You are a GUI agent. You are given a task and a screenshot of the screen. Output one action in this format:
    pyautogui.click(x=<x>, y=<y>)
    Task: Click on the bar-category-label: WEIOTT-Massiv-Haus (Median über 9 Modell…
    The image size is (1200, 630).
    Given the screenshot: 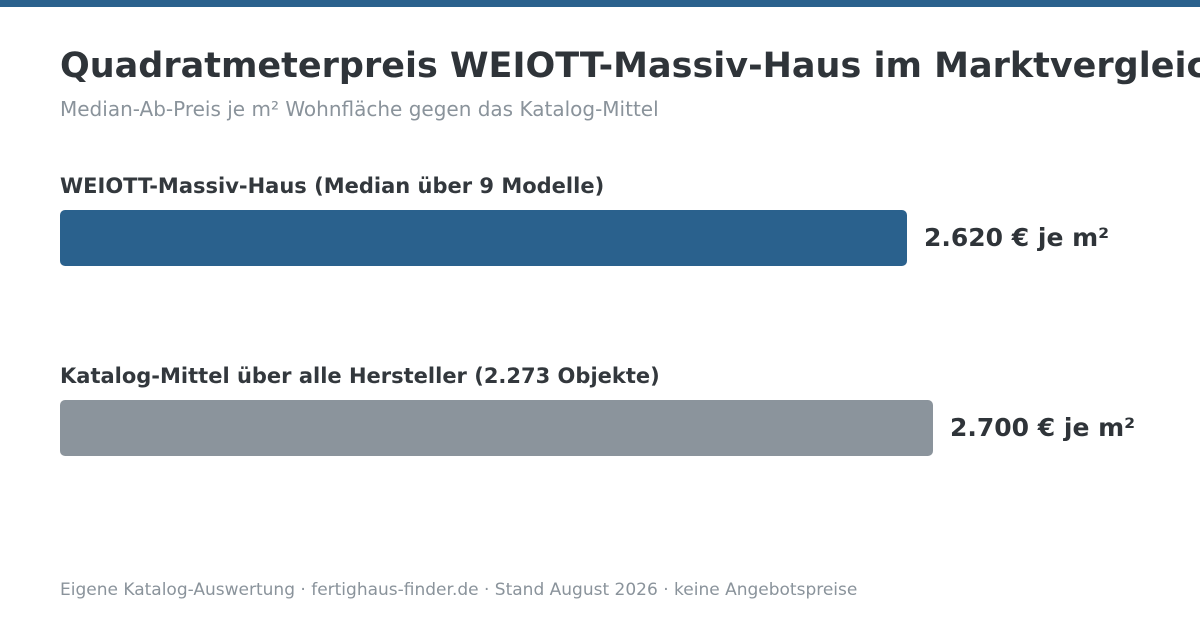 What is the action you would take?
    pyautogui.click(x=332, y=186)
    